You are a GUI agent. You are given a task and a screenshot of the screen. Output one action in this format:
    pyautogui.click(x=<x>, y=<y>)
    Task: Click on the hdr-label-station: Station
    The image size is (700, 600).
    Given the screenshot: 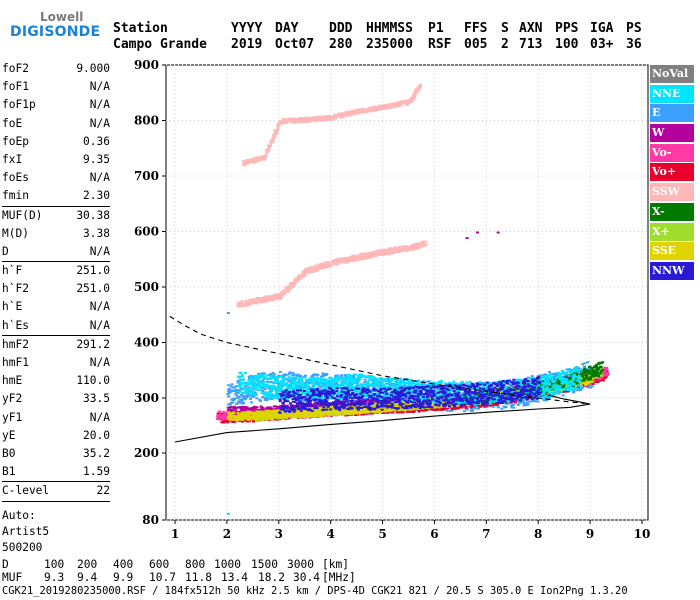 What is the action you would take?
    pyautogui.click(x=140, y=28)
    